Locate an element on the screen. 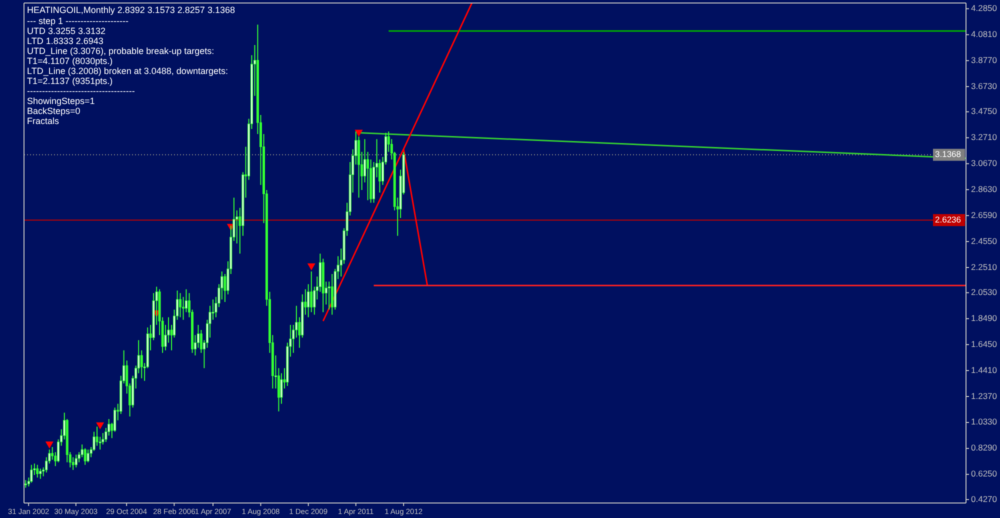 The width and height of the screenshot is (1000, 518). ref-line-label: 3.1368 is located at coordinates (948, 154).